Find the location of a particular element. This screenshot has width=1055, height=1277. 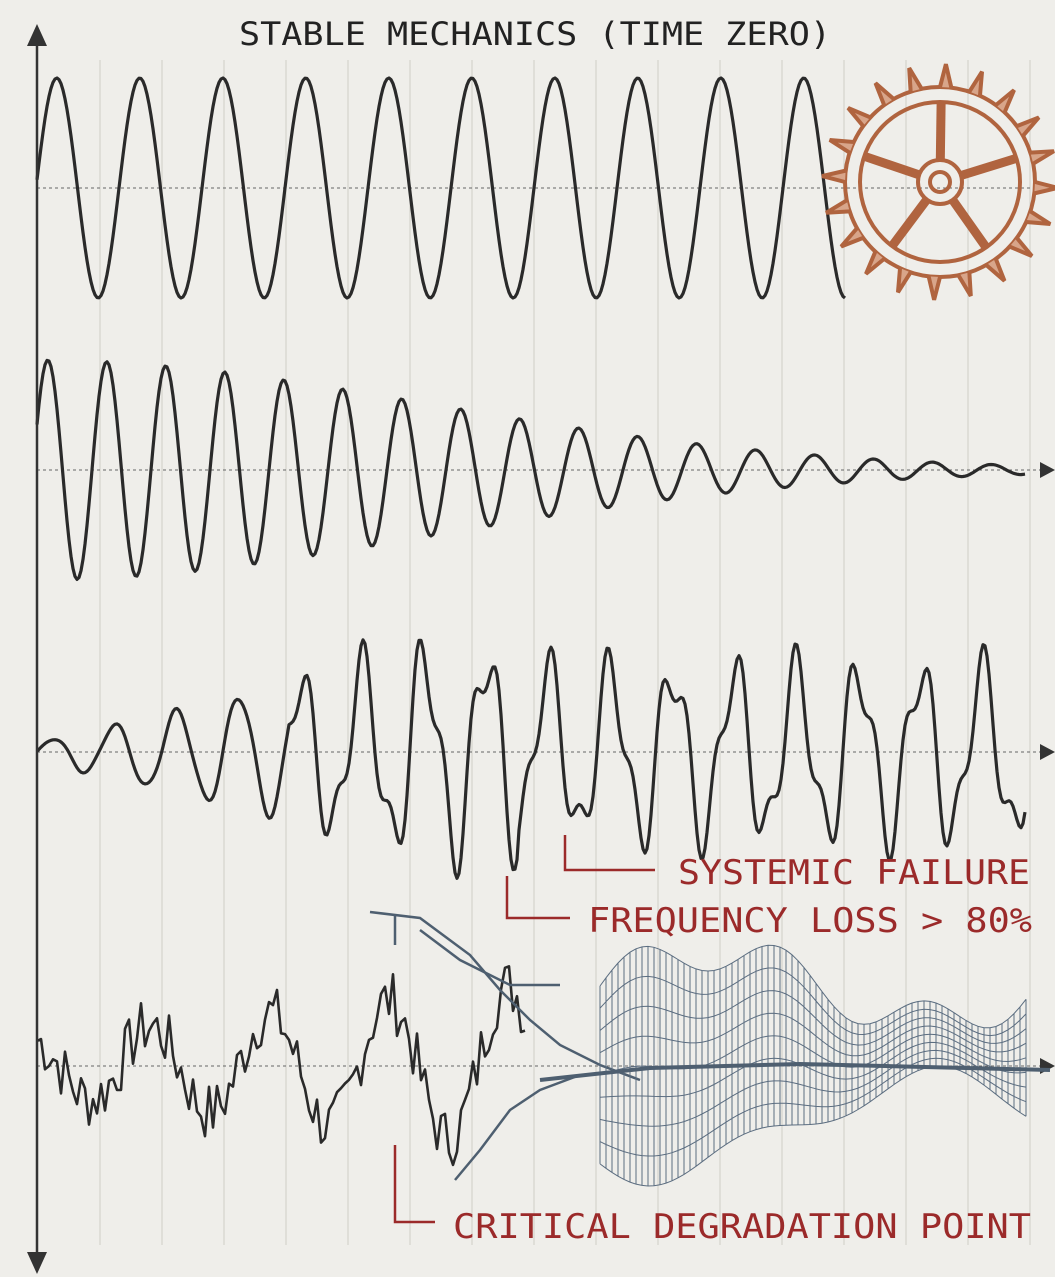

wave is located at coordinates (440, 188).